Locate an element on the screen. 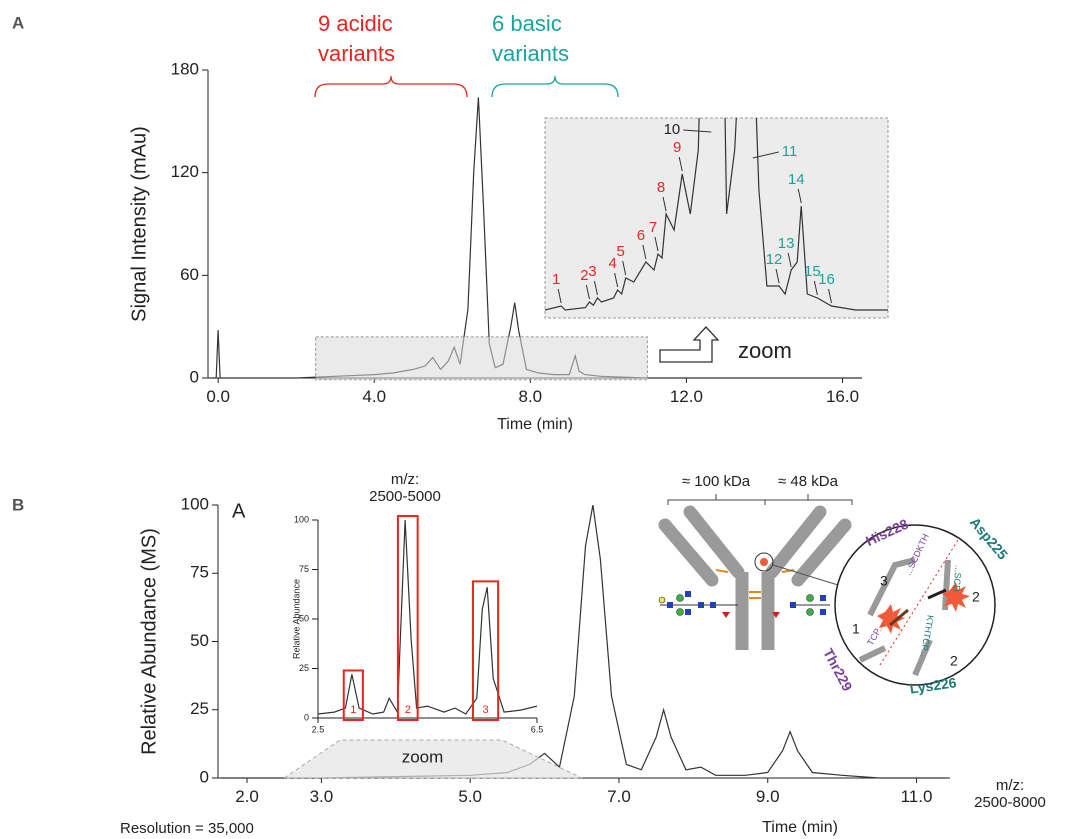 The height and width of the screenshot is (839, 1066). peak-label: 16 is located at coordinates (826, 279).